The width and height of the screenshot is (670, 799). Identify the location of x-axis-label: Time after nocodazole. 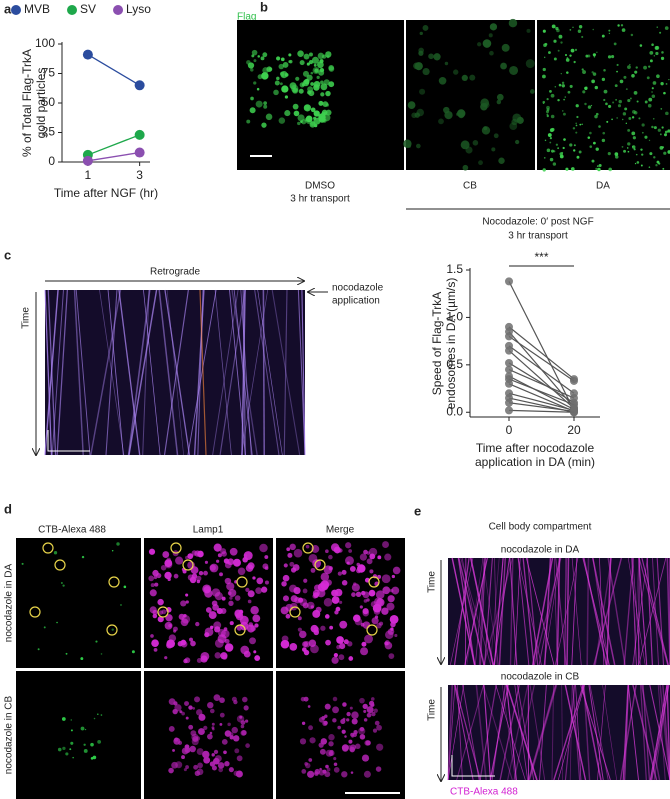
(535, 448).